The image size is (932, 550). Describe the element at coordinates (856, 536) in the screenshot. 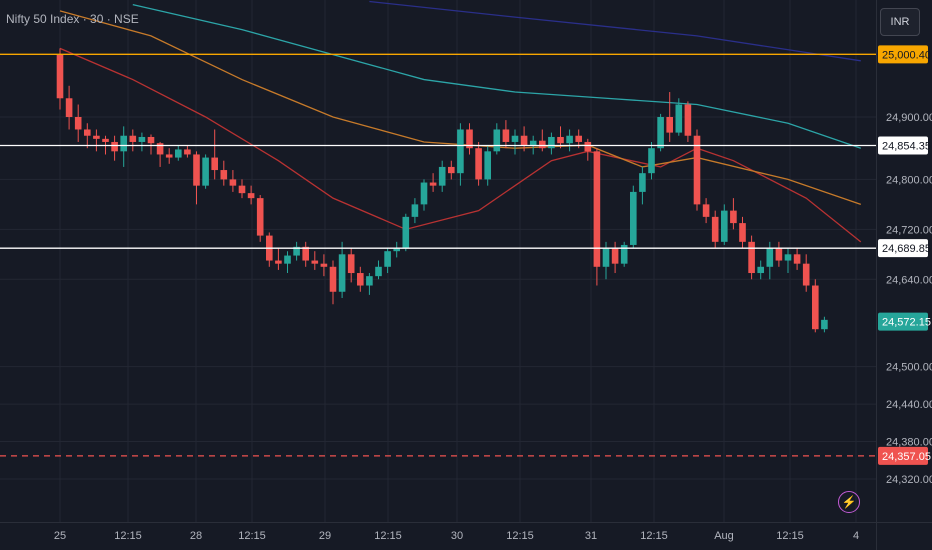

I see `x-tick-label: 4` at that location.